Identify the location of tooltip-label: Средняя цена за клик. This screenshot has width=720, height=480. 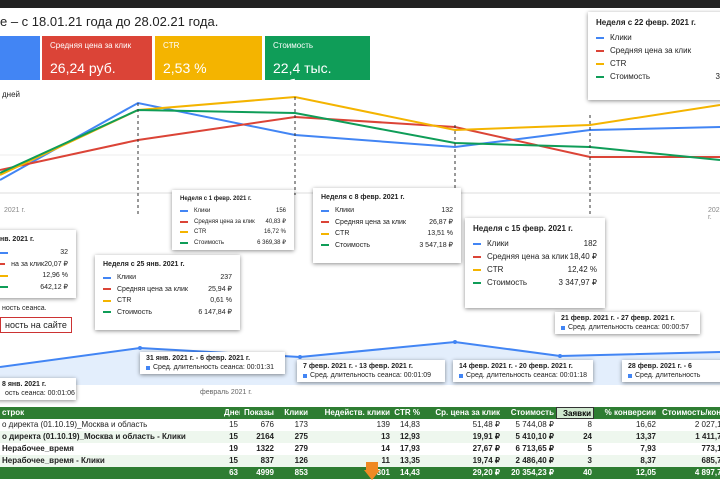
(224, 221).